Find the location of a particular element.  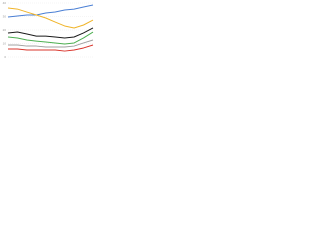

y-tick-label: 40 is located at coordinates (5, 3).